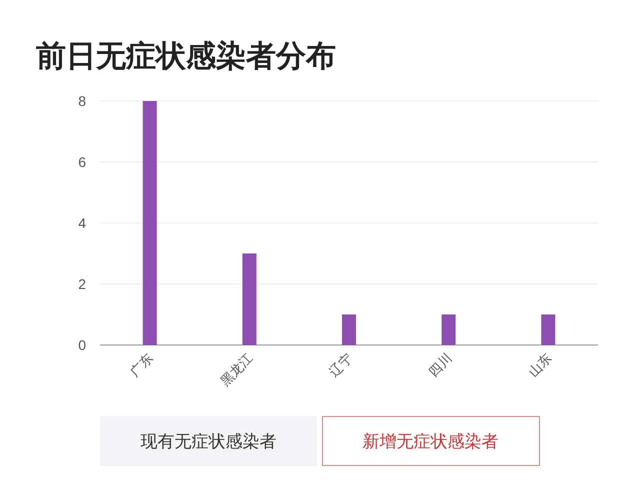  What do you see at coordinates (82, 162) in the screenshot?
I see `y-tick-label: 6` at bounding box center [82, 162].